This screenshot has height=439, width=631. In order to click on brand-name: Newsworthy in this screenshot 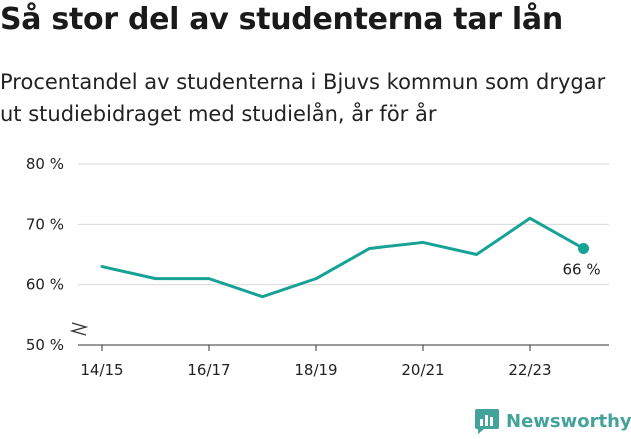, I will do `click(568, 421)`.